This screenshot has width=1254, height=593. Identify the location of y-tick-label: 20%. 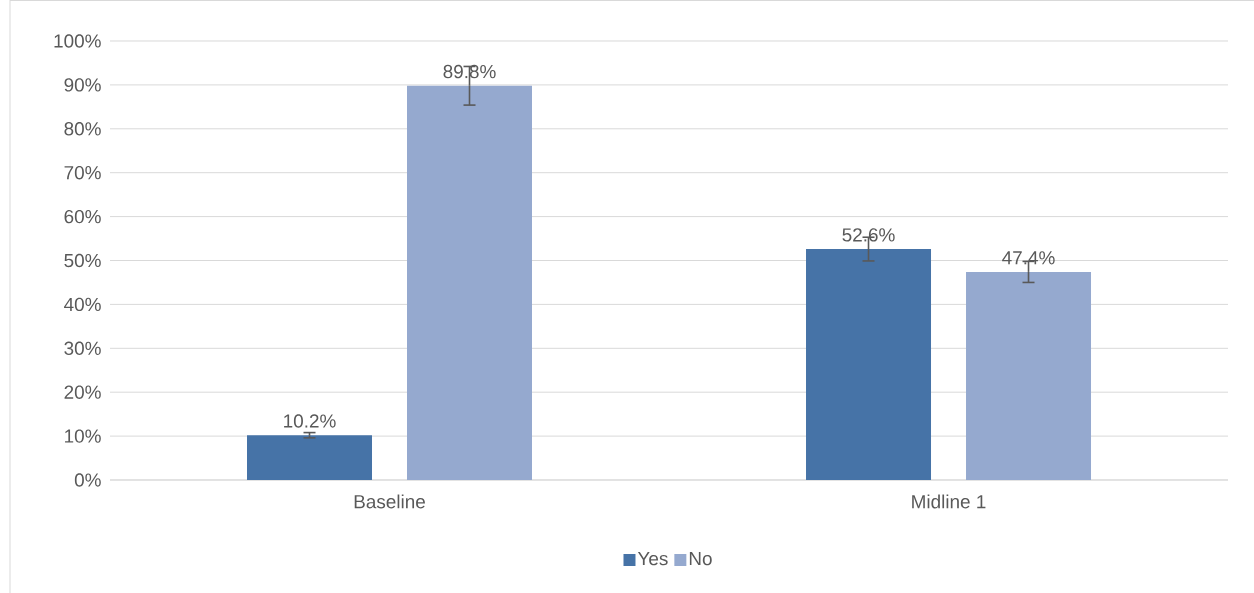
(82, 392).